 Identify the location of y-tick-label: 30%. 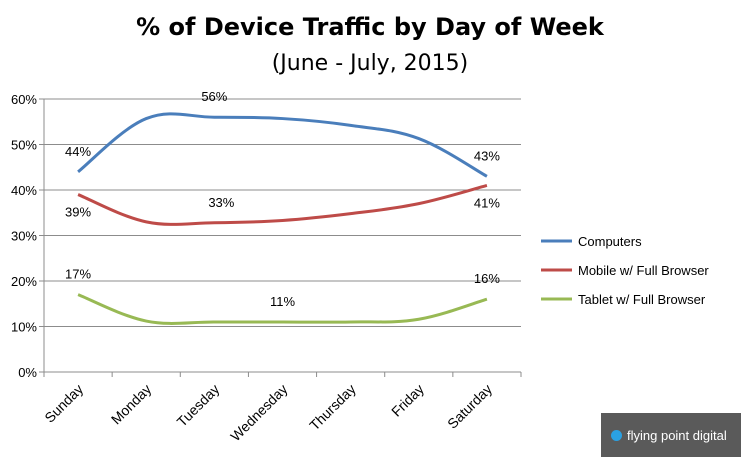
(24, 236).